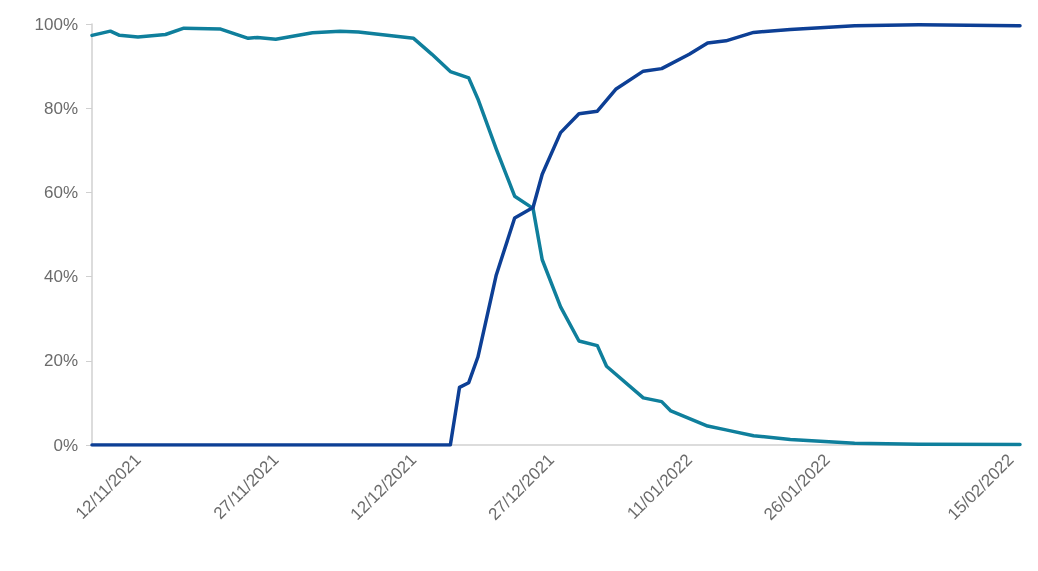 This screenshot has height=571, width=1038. Describe the element at coordinates (60, 108) in the screenshot. I see `y-tick-label: 80%` at that location.